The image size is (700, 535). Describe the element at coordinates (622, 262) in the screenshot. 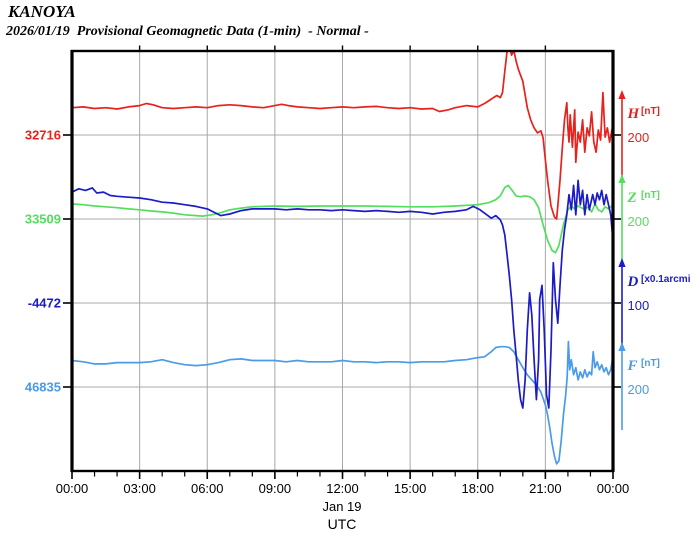

I see `scale-arrowhead-D` at that location.